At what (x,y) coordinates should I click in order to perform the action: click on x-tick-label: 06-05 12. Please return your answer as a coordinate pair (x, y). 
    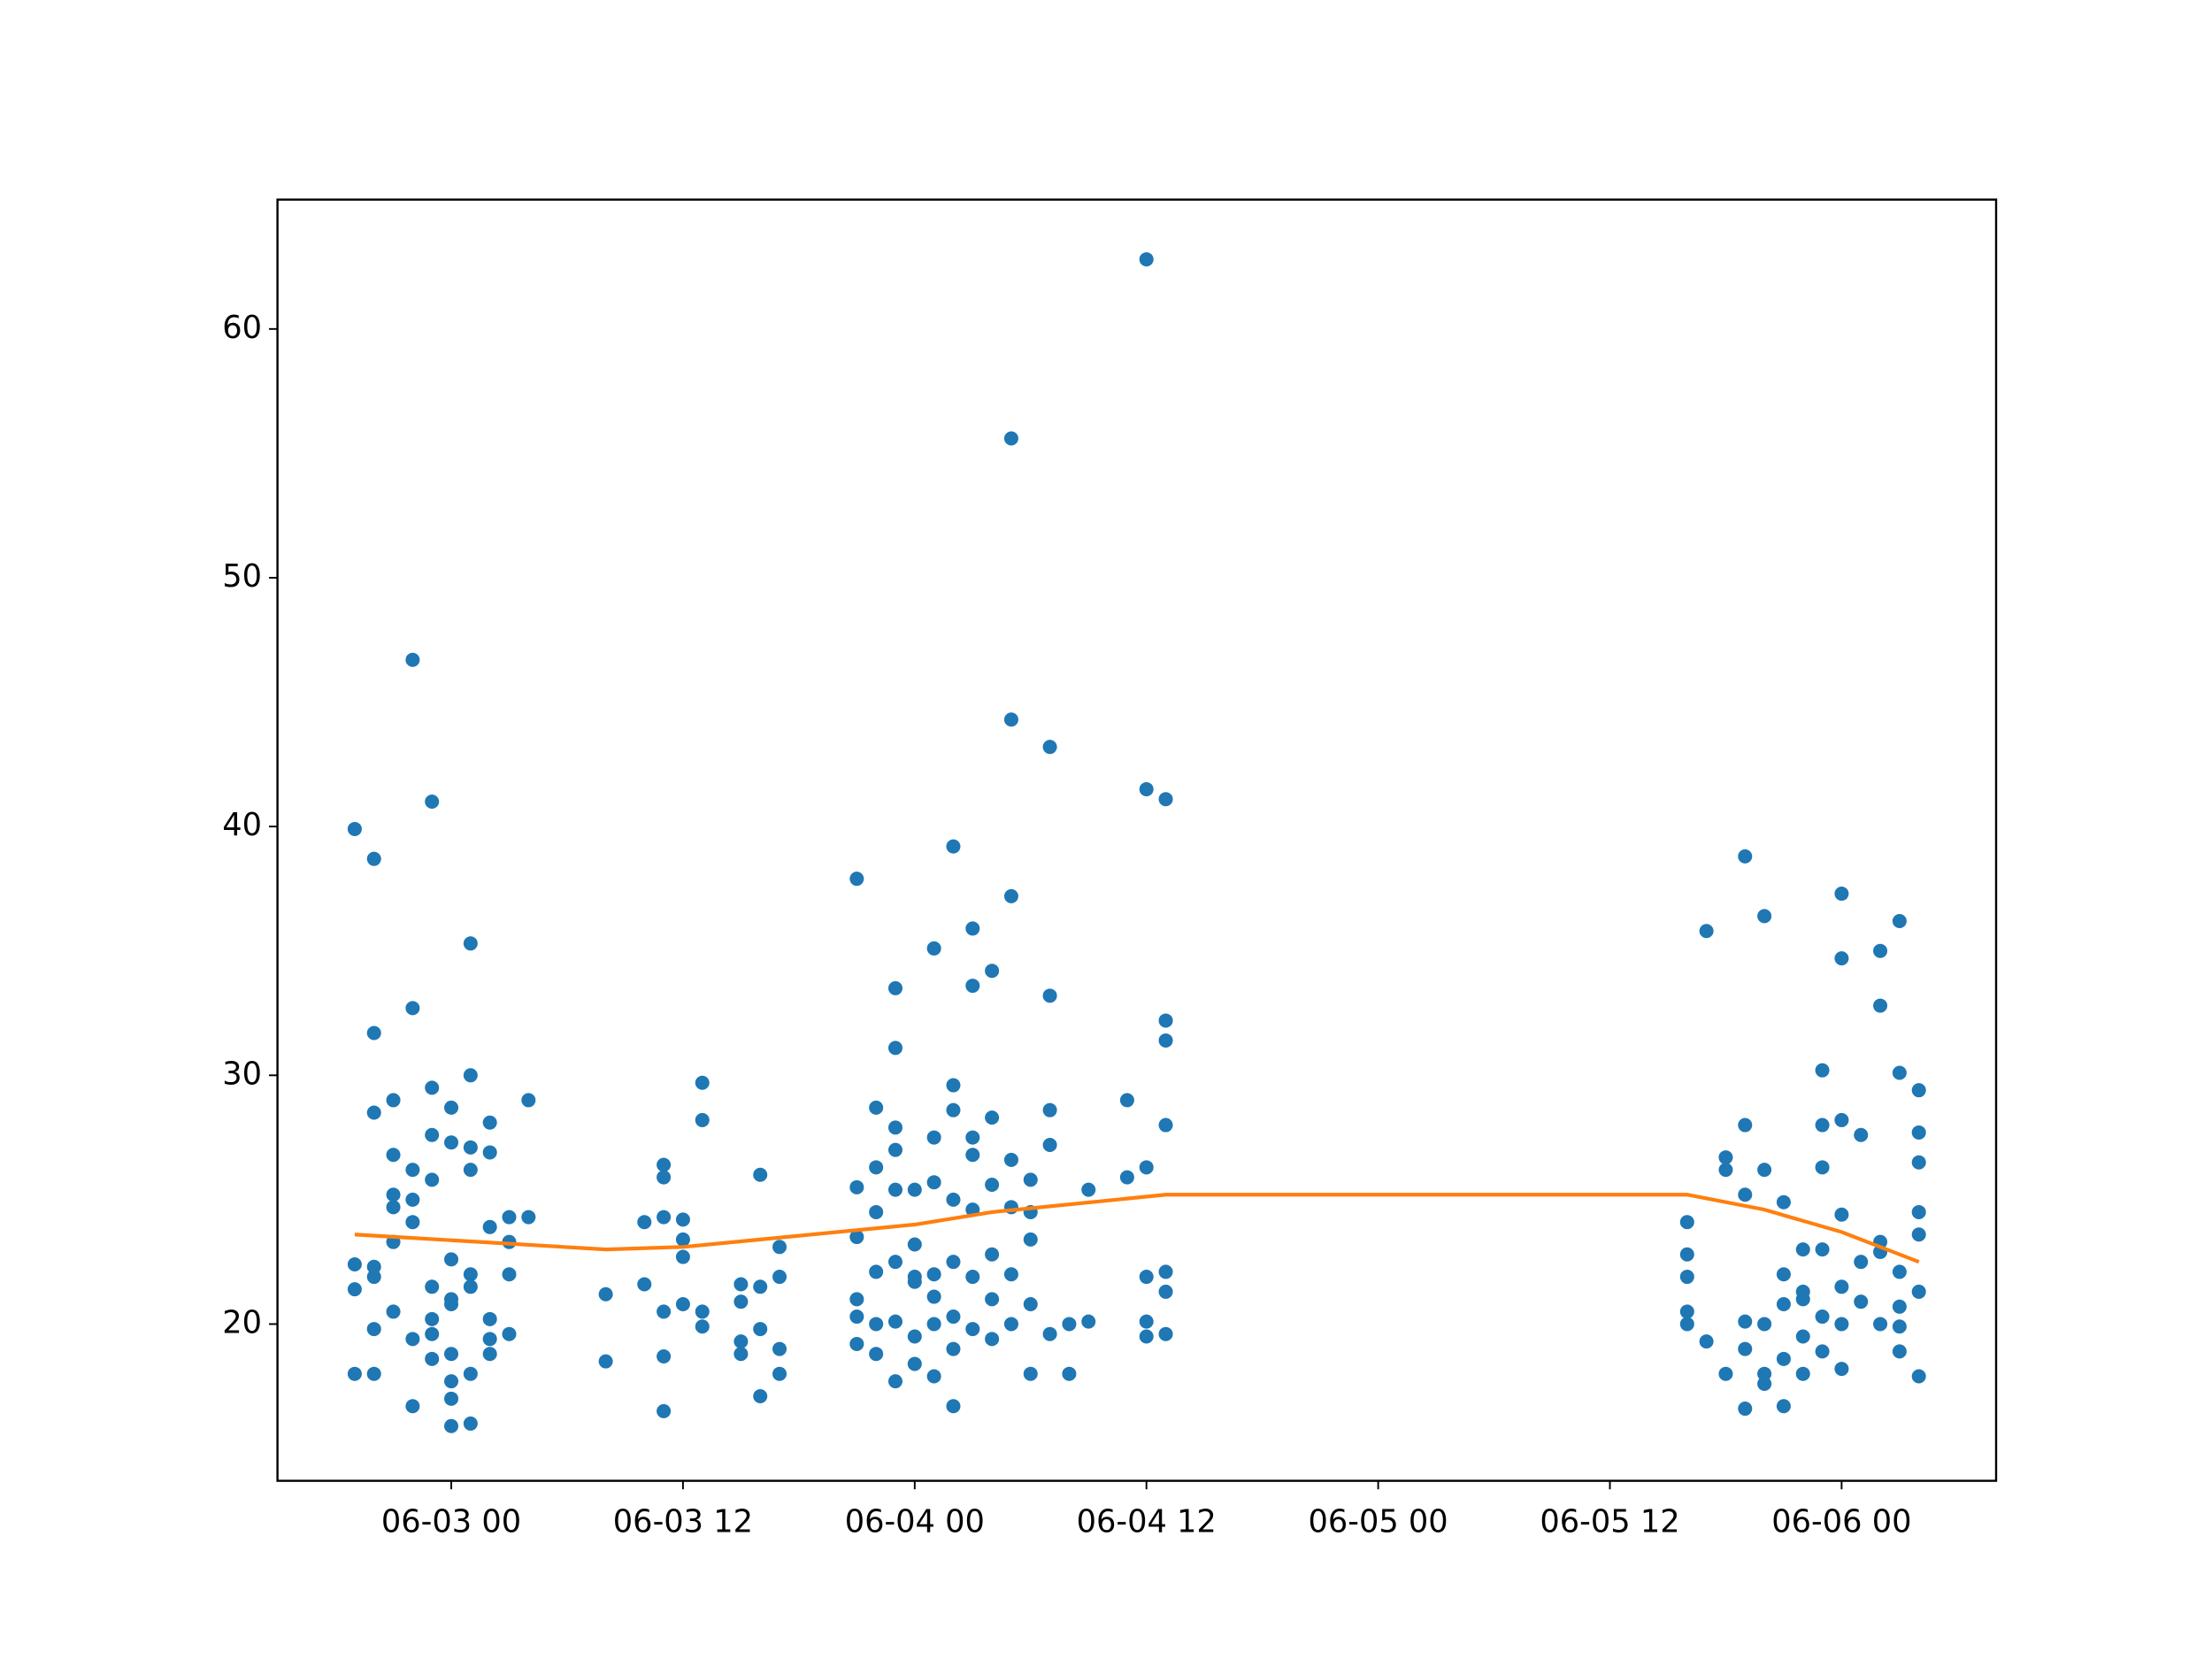
    Looking at the image, I should click on (1610, 1522).